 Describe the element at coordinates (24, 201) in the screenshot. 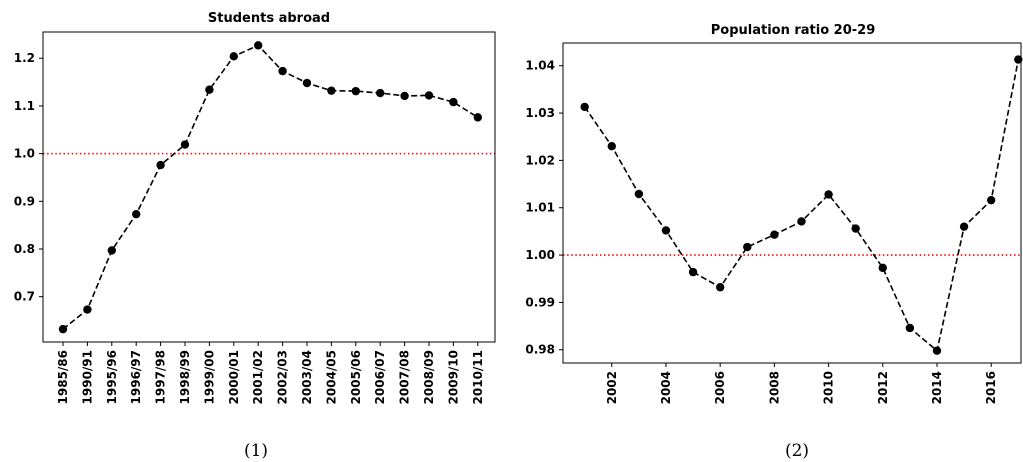

I see `y-tick-label: 0.9` at that location.